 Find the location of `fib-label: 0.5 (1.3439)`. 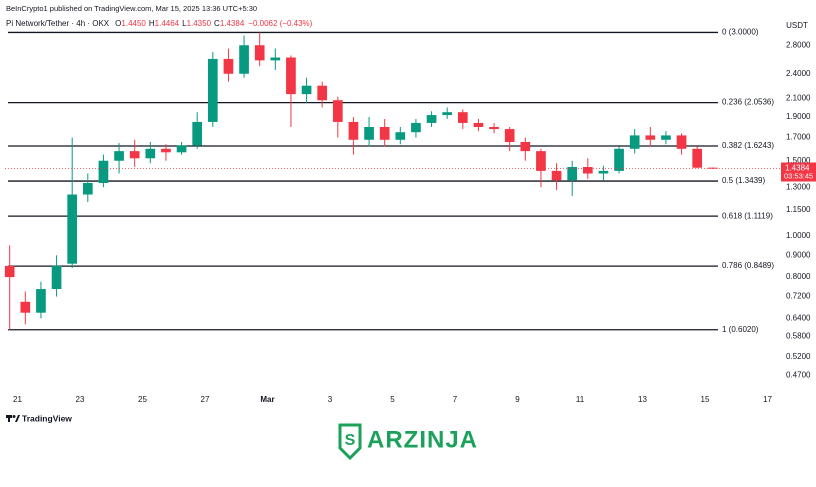

fib-label: 0.5 (1.3439) is located at coordinates (743, 180).